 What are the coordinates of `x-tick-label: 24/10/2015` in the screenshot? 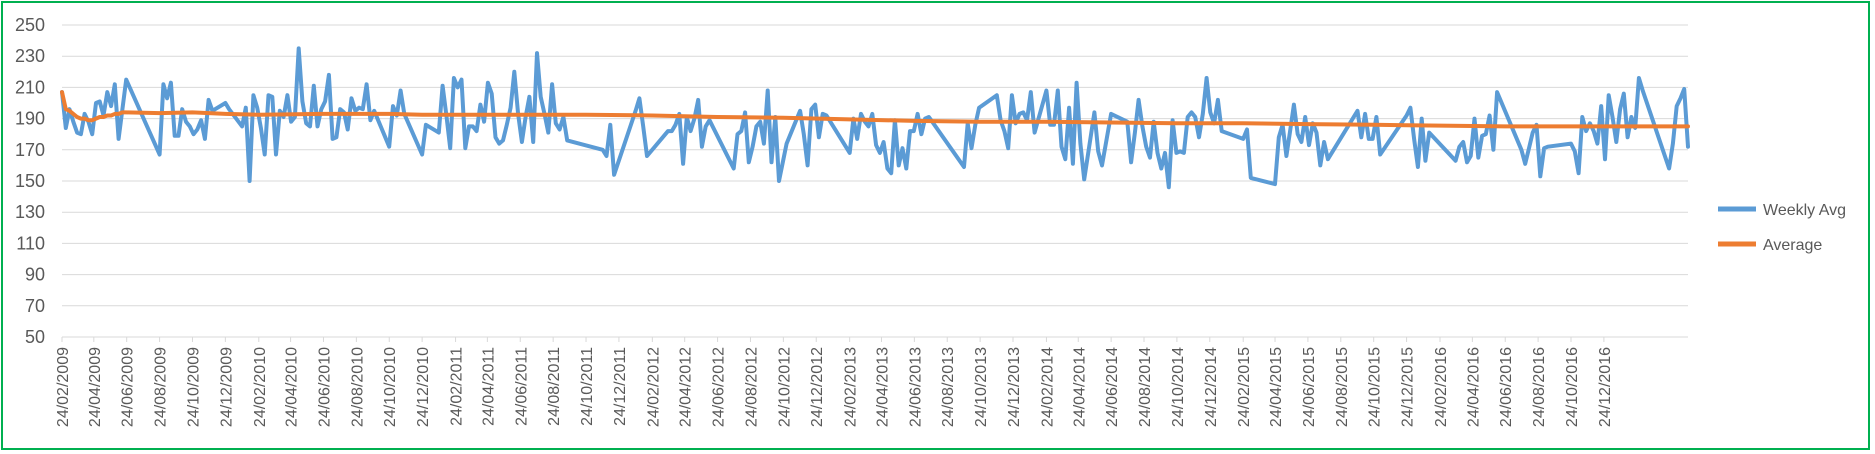 It's located at (1375, 387).